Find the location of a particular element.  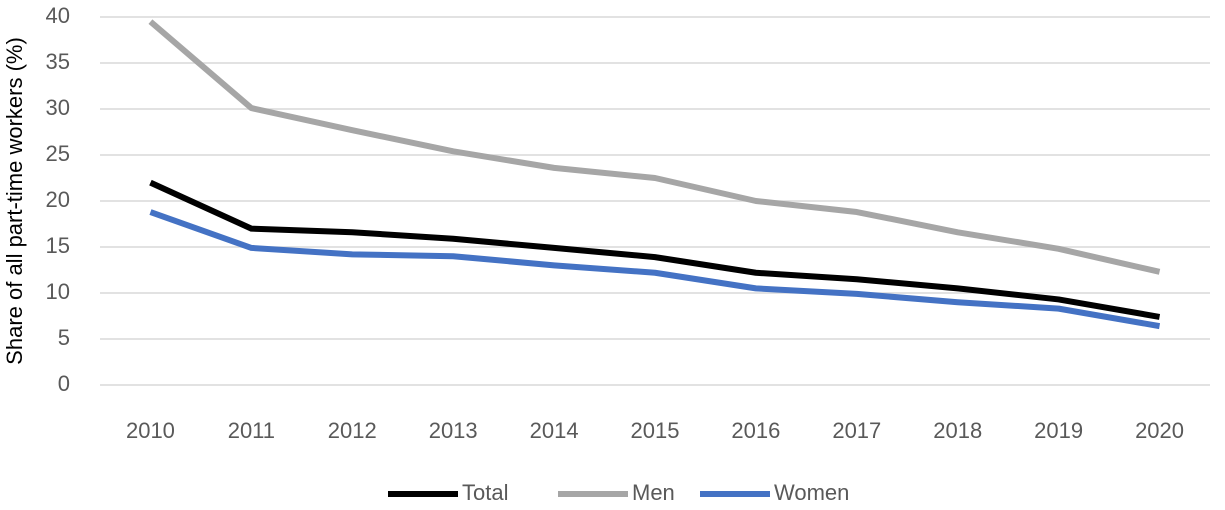

y-axis-label: Share of all part-time workers (%) is located at coordinates (14, 201).